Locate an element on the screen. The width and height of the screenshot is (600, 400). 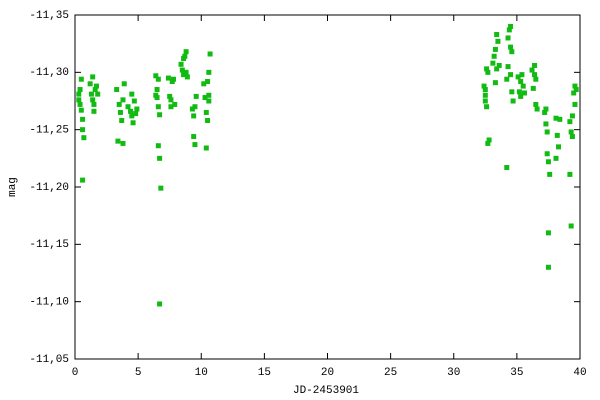
y-tick-label: -11,05 is located at coordinates (49, 360).